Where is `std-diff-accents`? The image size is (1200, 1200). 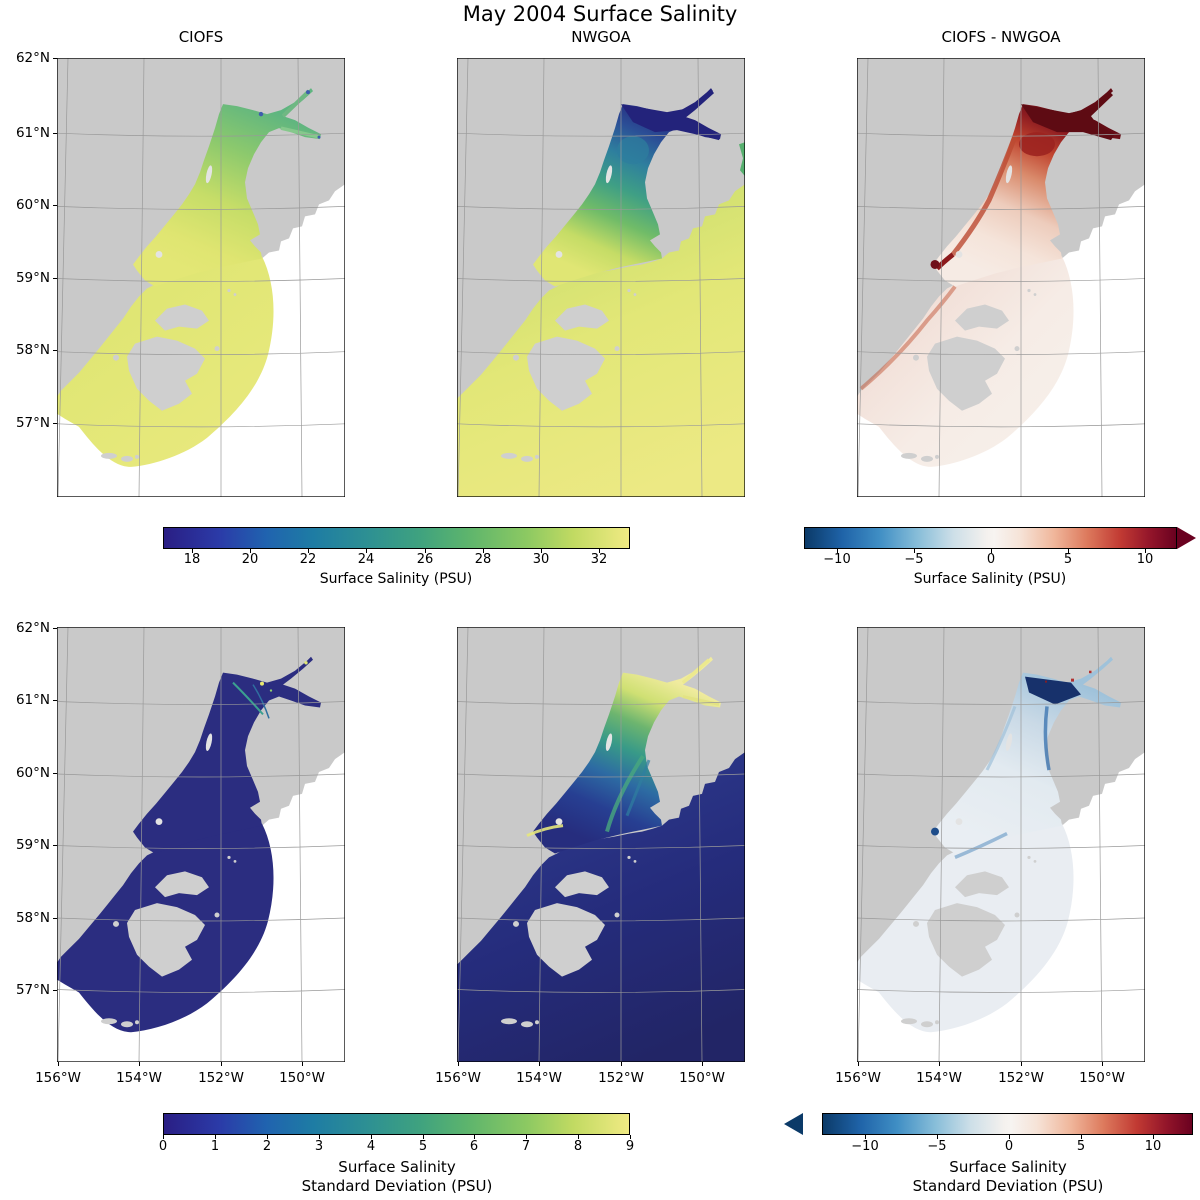
std-diff-accents is located at coordinates (1011, 765).